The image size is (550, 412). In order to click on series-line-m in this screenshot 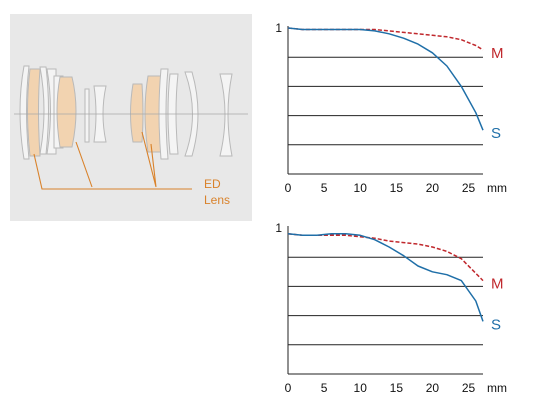, I will do `click(385, 39)`.